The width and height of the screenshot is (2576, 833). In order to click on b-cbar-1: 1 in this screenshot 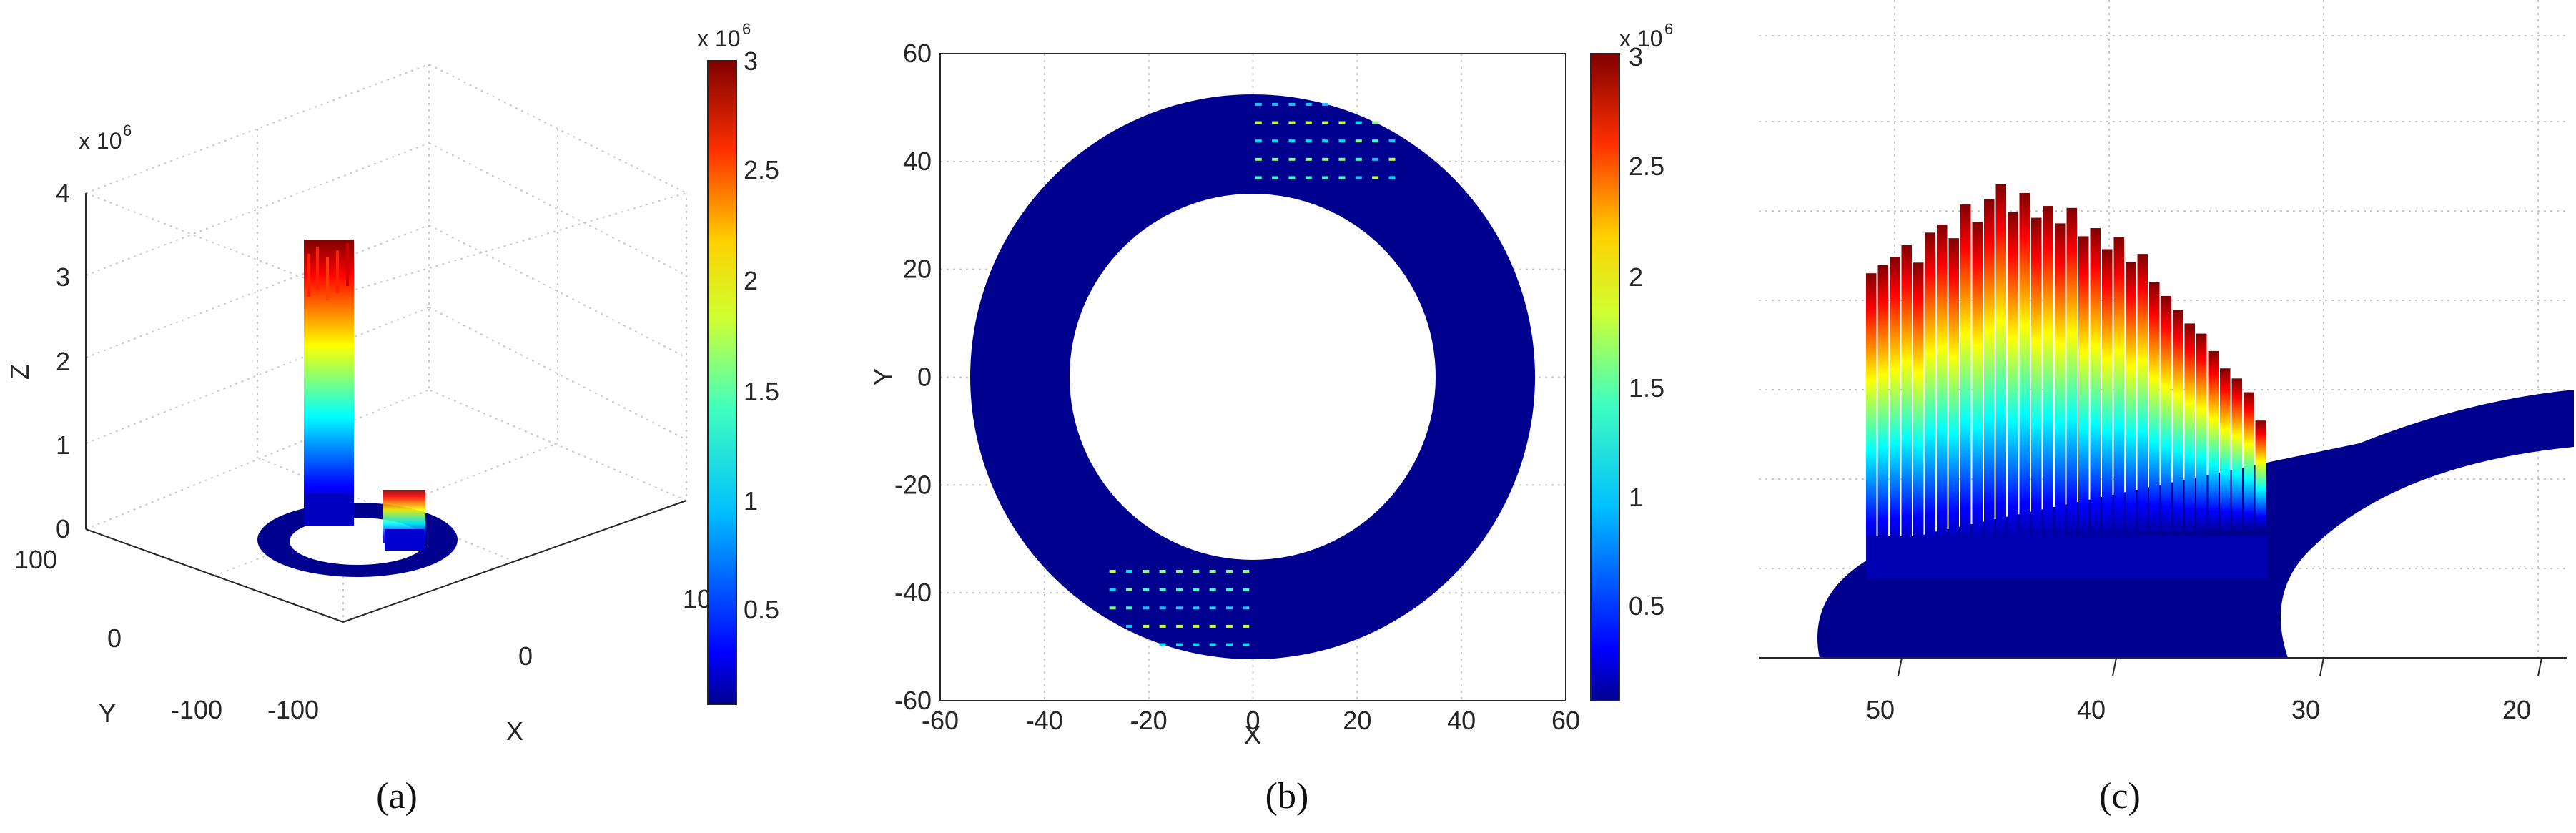, I will do `click(1636, 498)`.